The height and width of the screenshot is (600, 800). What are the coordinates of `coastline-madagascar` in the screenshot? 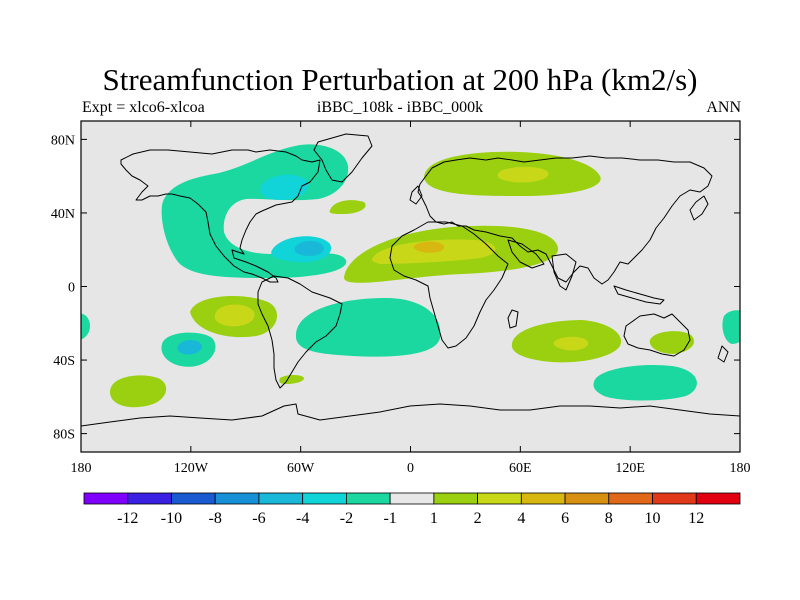 It's located at (513, 319).